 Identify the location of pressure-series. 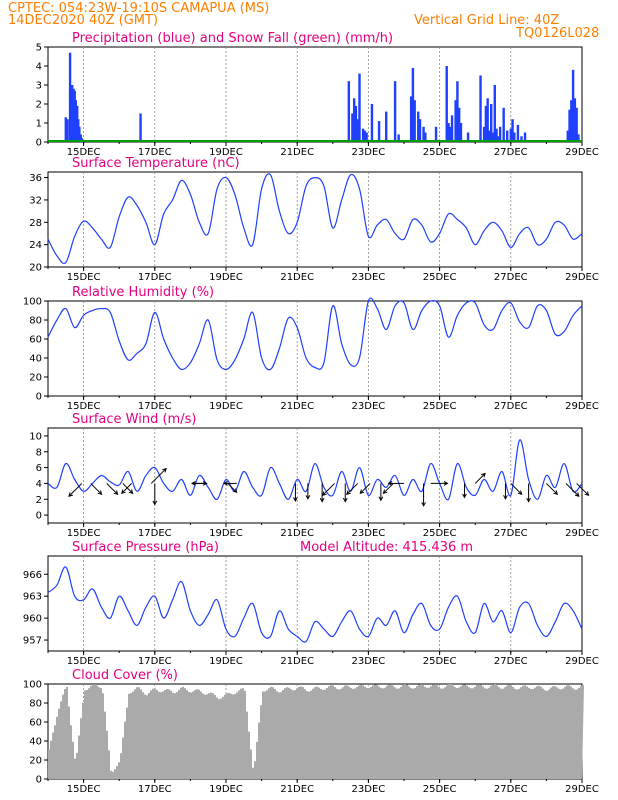
(315, 604).